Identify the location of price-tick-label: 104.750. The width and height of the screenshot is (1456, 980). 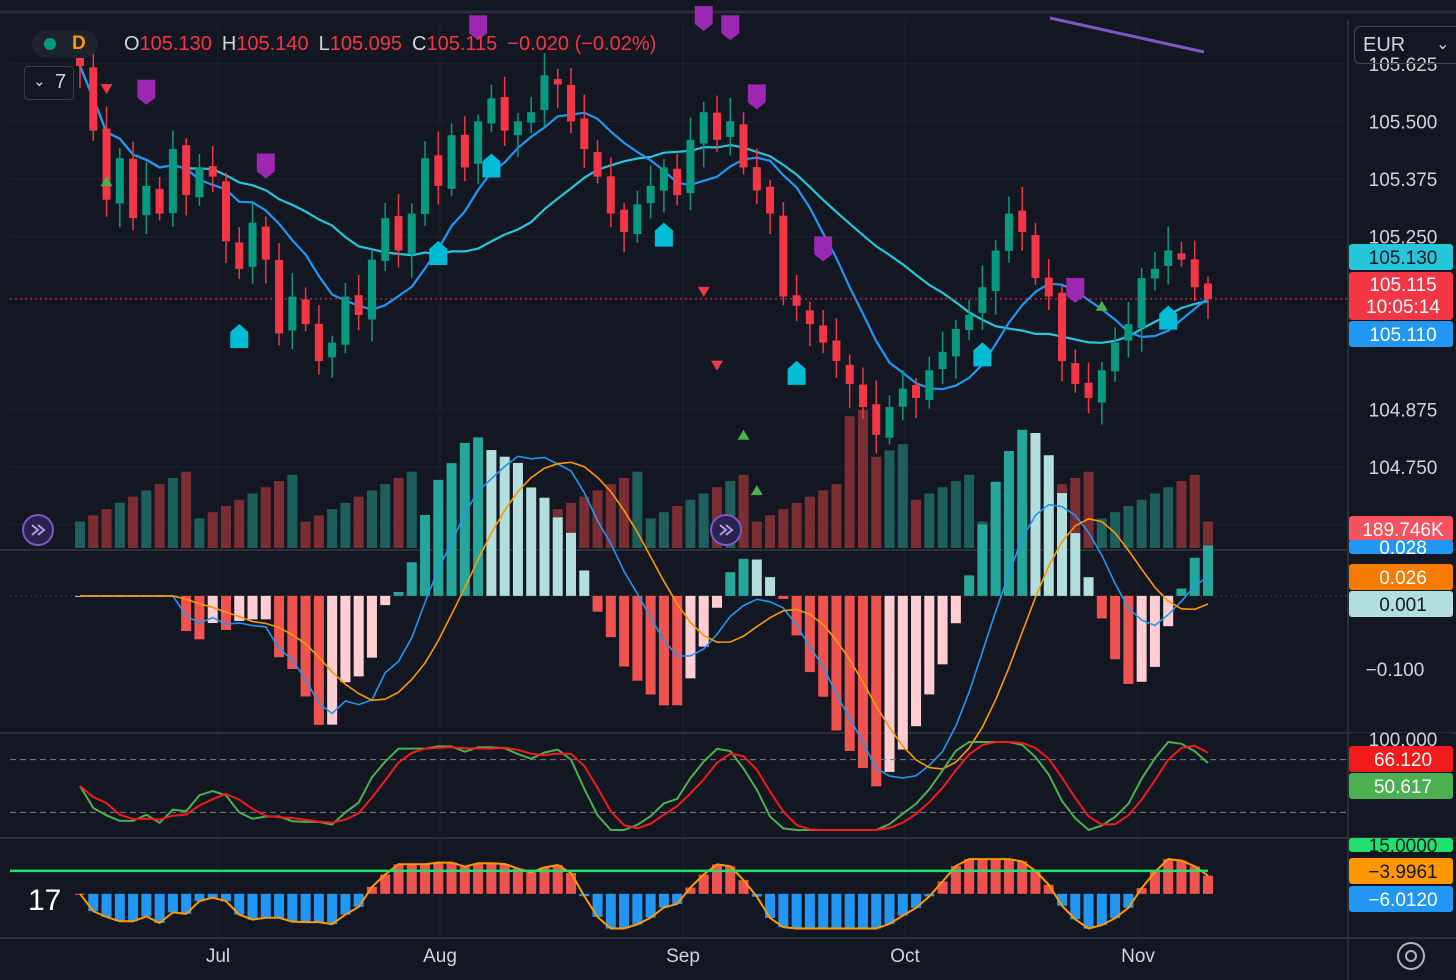
(1403, 468).